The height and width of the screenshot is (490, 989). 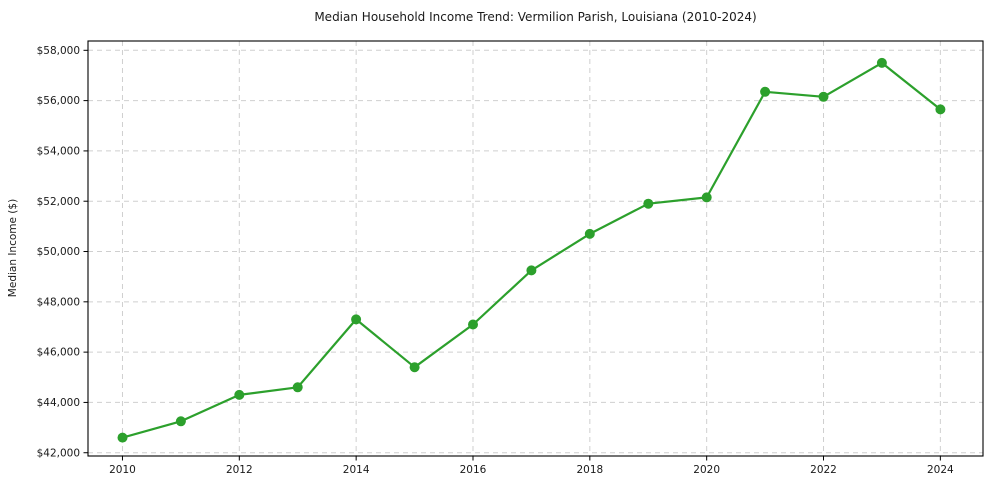 I want to click on data-point-2012, so click(x=239, y=394).